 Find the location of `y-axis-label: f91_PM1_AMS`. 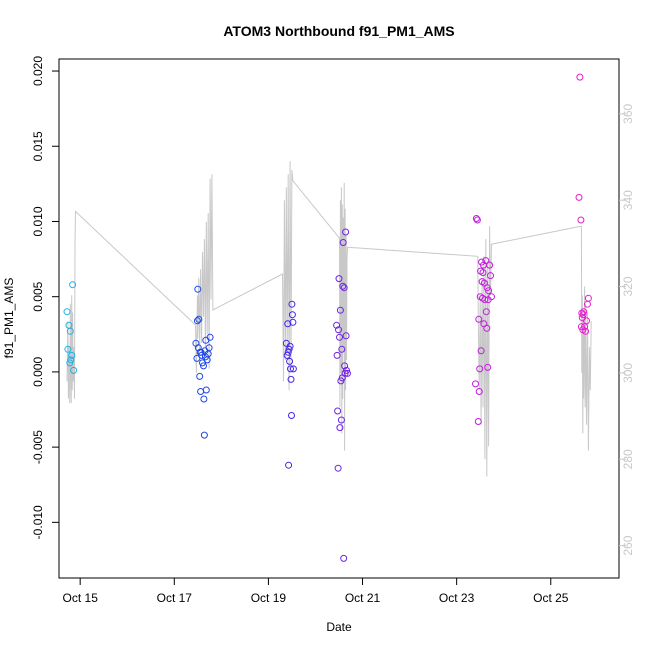

y-axis-label: f91_PM1_AMS is located at coordinates (9, 318).